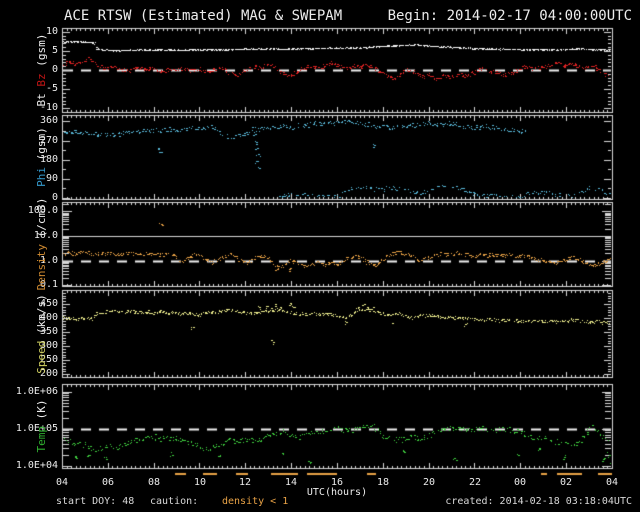 This screenshot has width=640, height=512. Describe the element at coordinates (538, 501) in the screenshot. I see `footer-created: created: 2014-02-18 03:18:04UTC` at that location.